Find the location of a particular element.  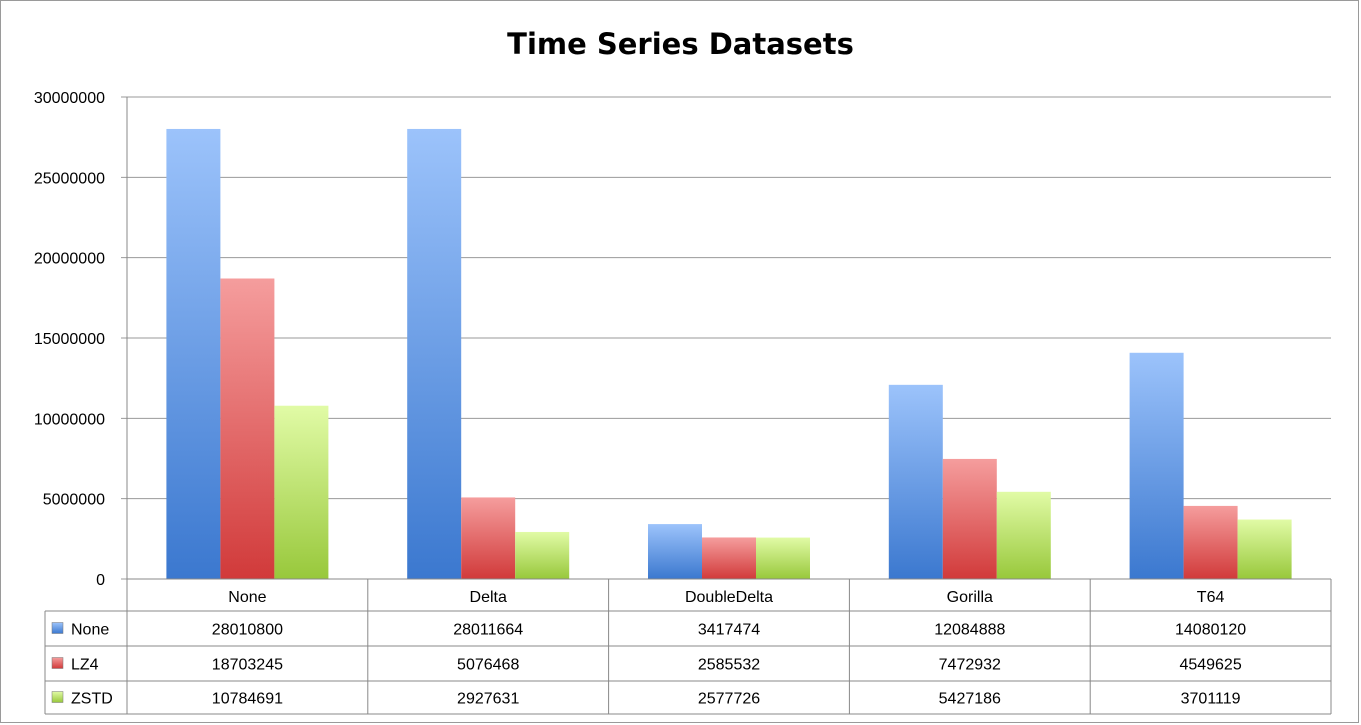

bar-lz4-delta is located at coordinates (488, 538).